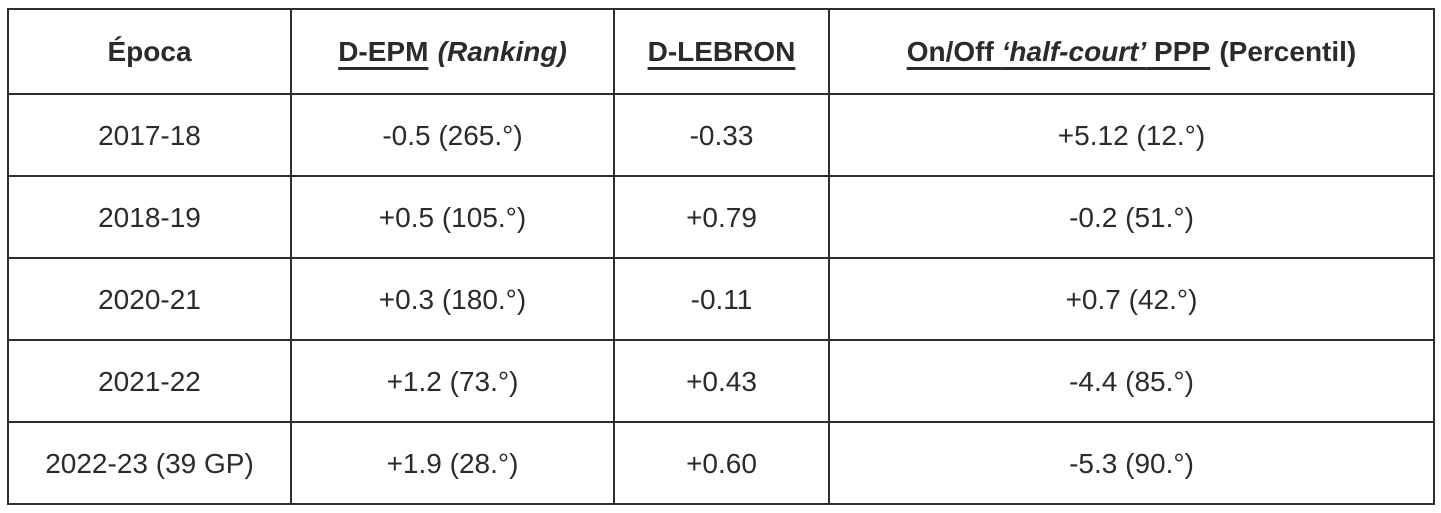 This screenshot has height=513, width=1441. I want to click on cell-dlebron: -0.33, so click(721, 135).